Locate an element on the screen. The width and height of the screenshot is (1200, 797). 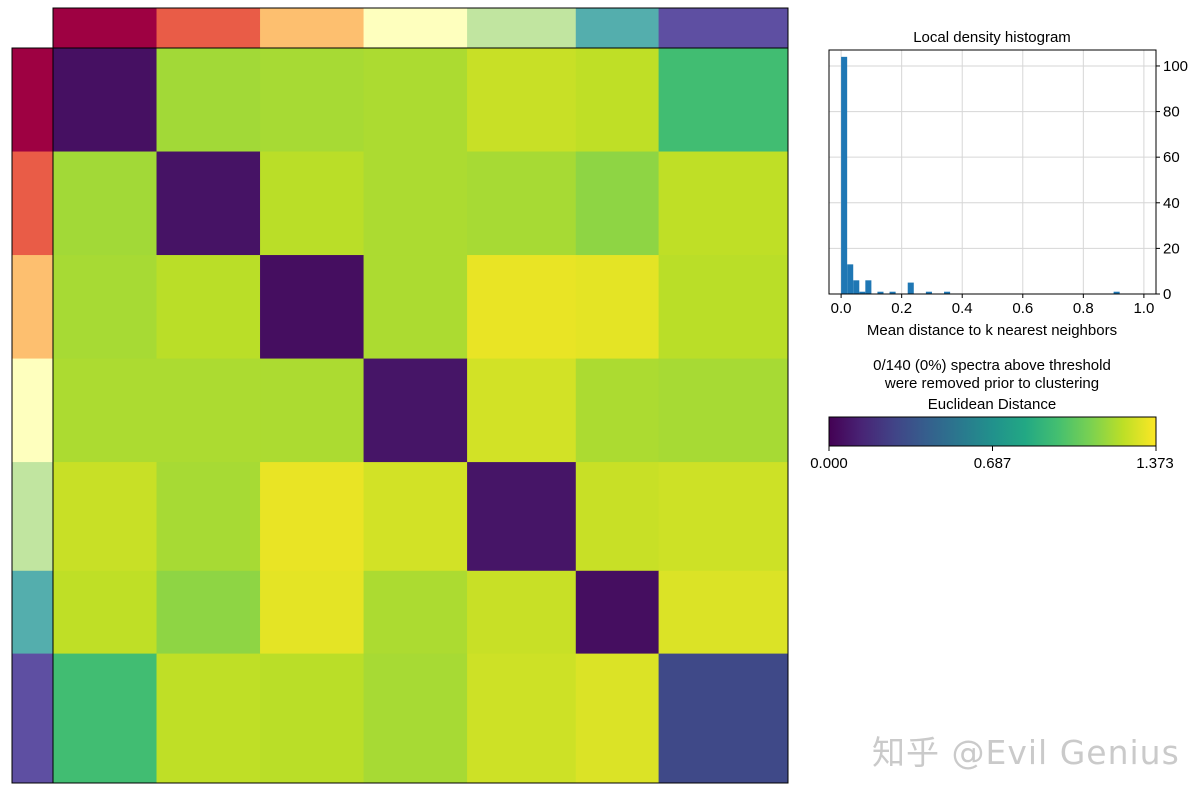
left-cluster-color-bar is located at coordinates (32, 416).